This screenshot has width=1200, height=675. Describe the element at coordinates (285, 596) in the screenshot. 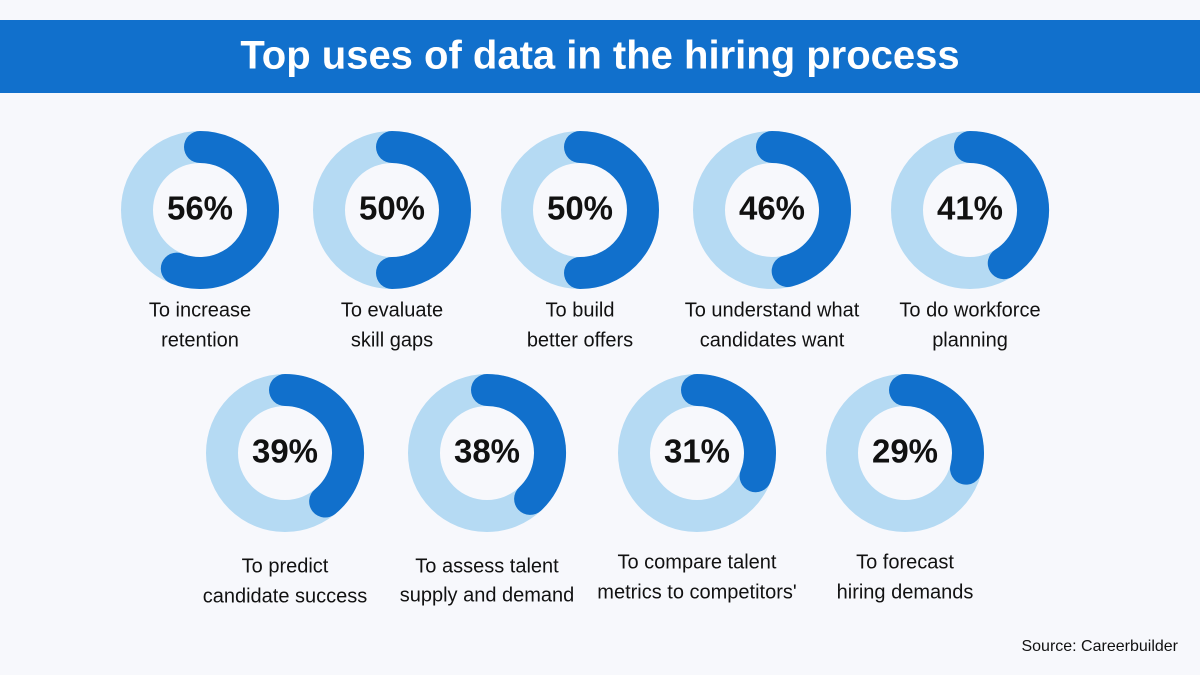

I see `category-label: candidate success` at that location.